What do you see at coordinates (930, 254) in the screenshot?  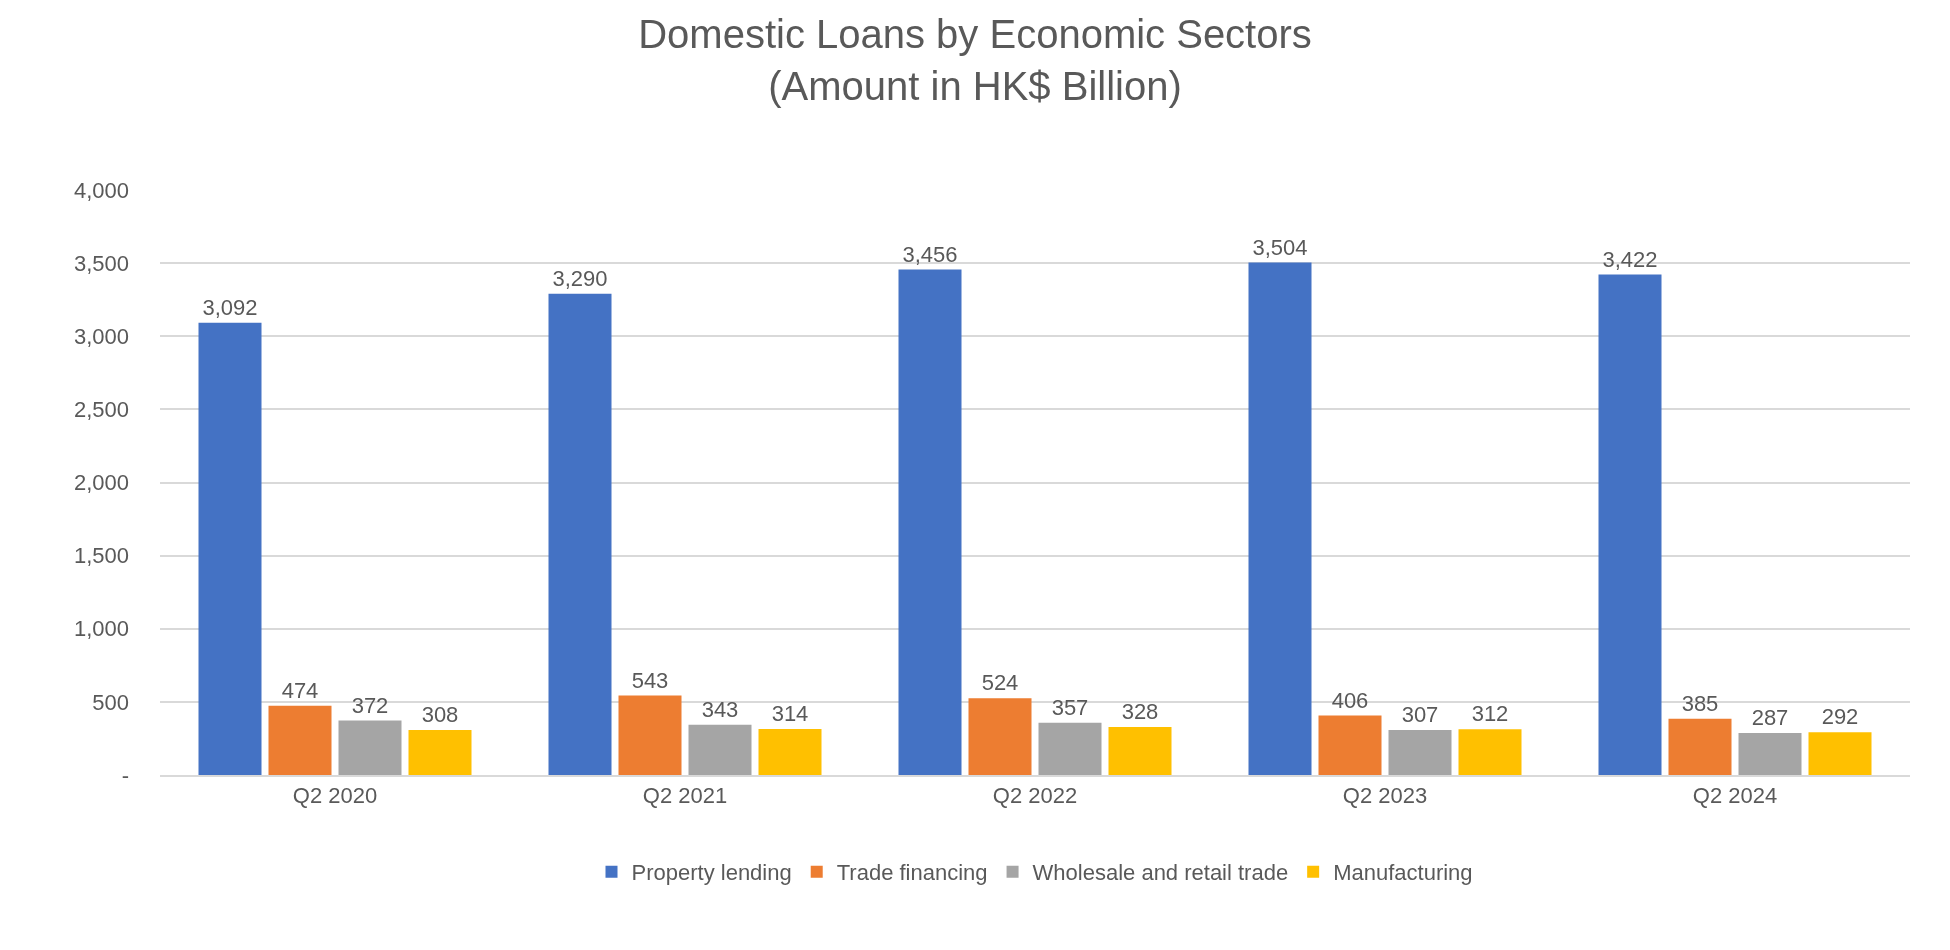 I see `data-label: 3,456` at bounding box center [930, 254].